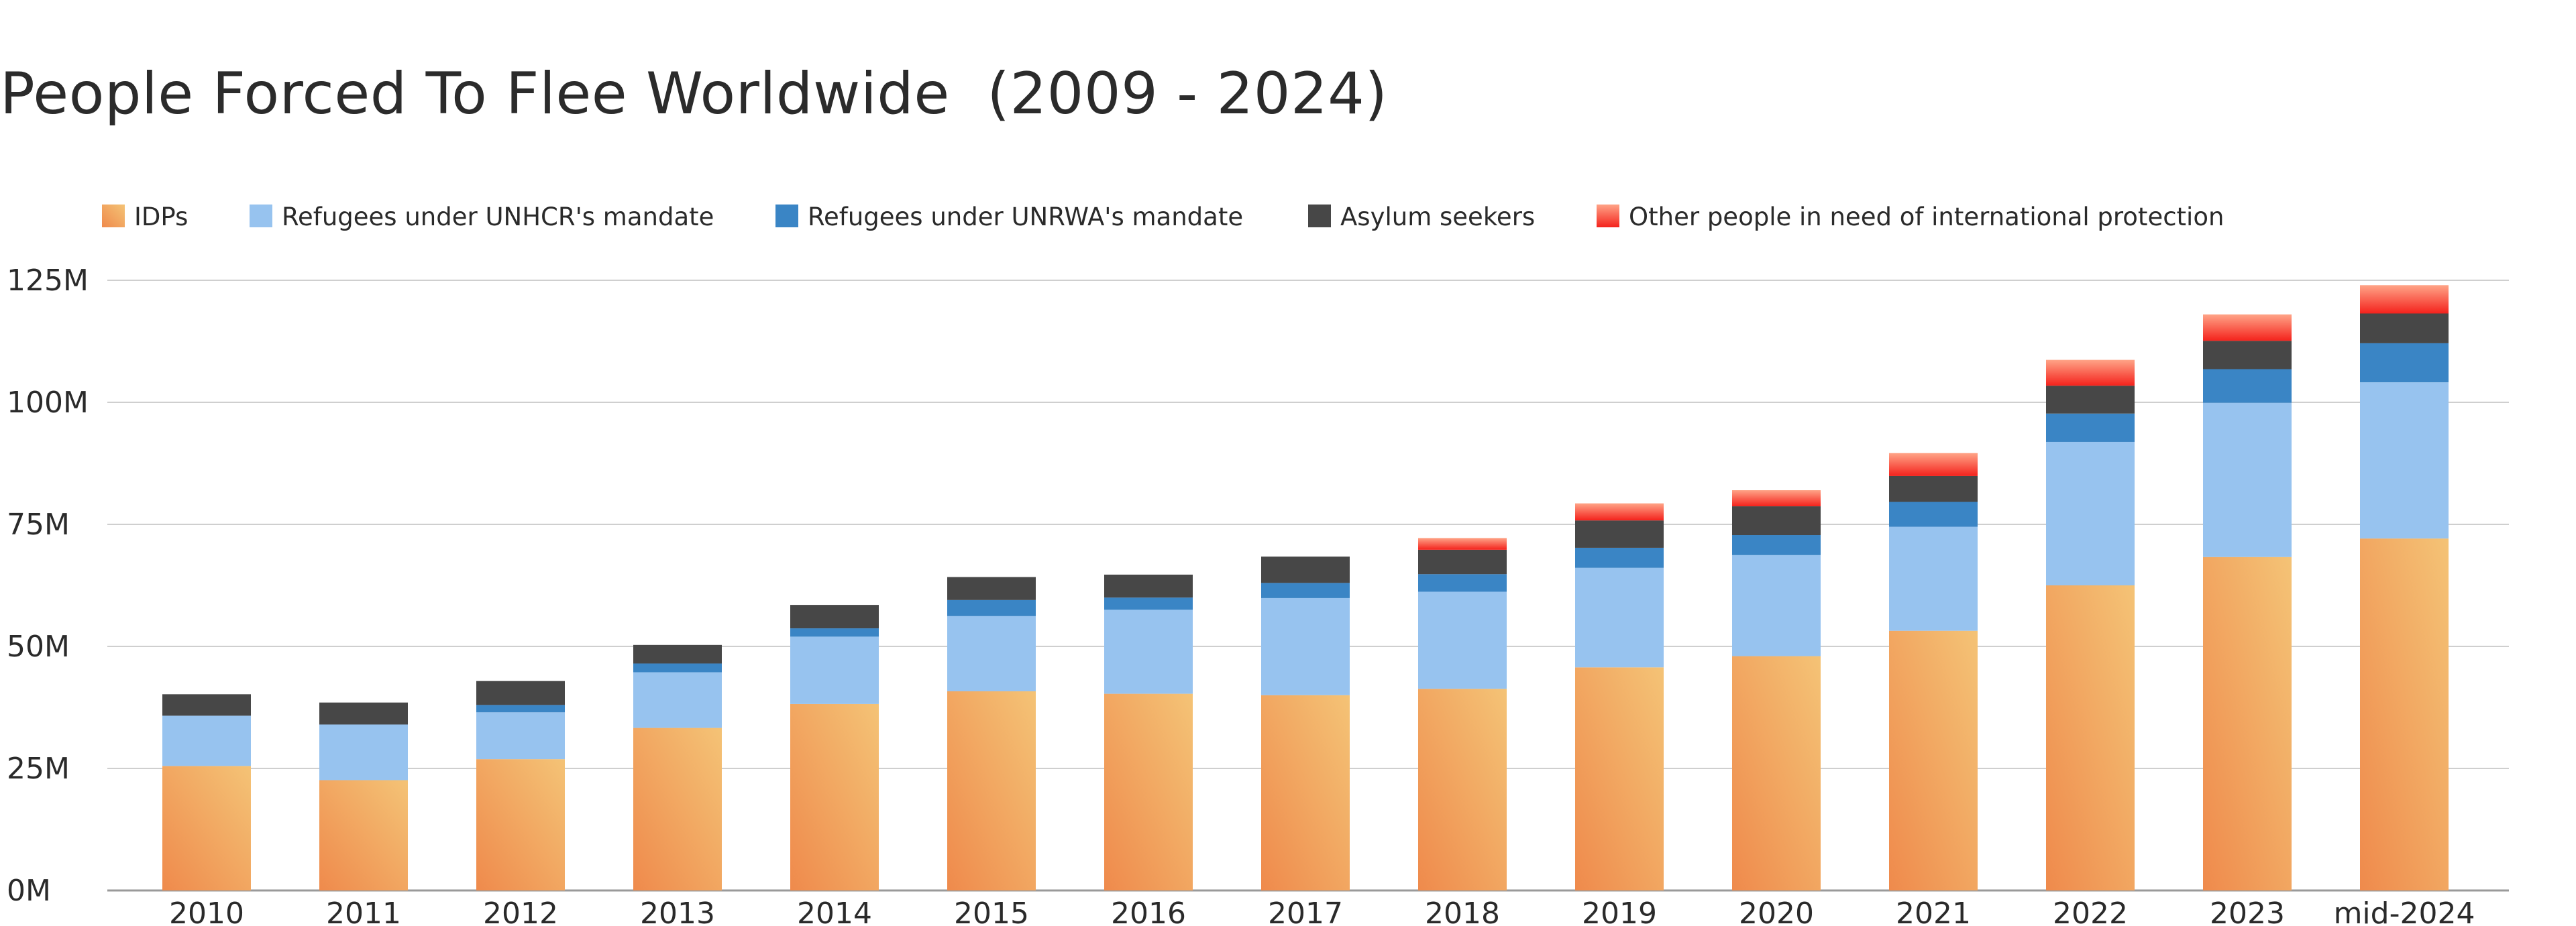 The image size is (2576, 926). What do you see at coordinates (1305, 911) in the screenshot?
I see `x-tick-label: 2017` at bounding box center [1305, 911].